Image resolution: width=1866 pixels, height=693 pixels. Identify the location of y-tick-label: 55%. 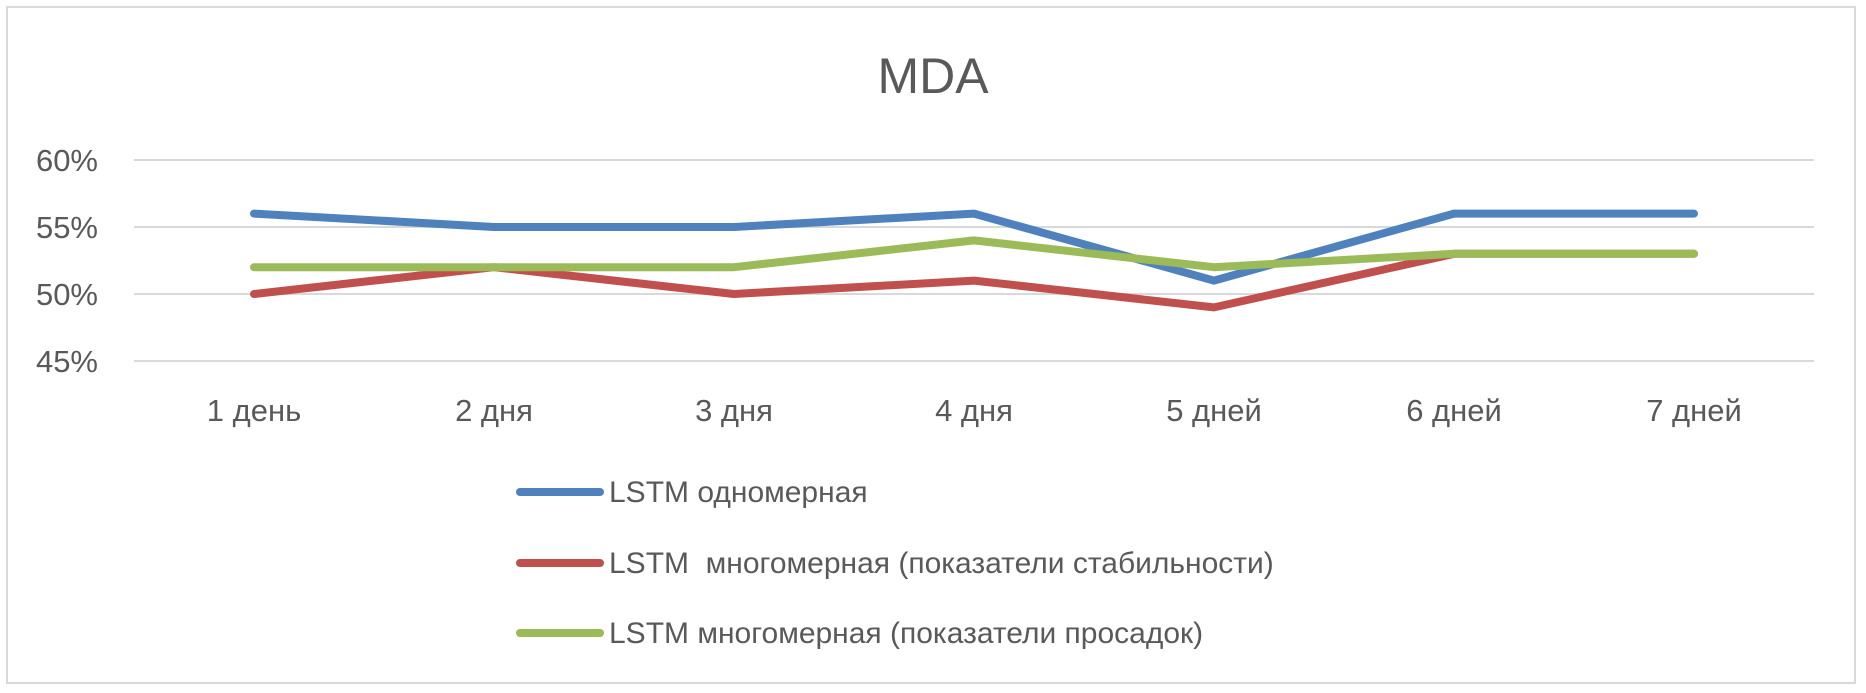
(67, 227).